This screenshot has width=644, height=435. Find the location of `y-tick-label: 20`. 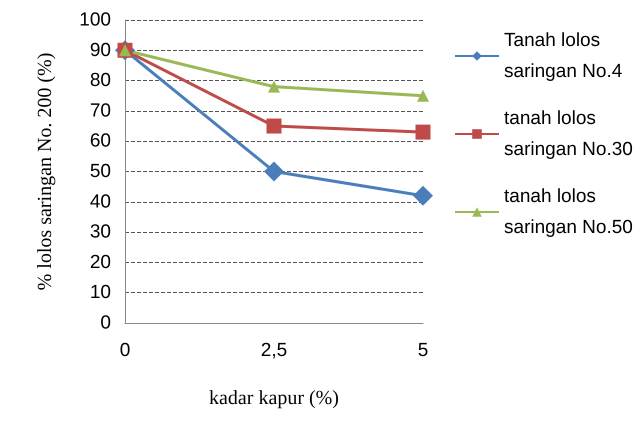

y-tick-label: 20 is located at coordinates (100, 262).